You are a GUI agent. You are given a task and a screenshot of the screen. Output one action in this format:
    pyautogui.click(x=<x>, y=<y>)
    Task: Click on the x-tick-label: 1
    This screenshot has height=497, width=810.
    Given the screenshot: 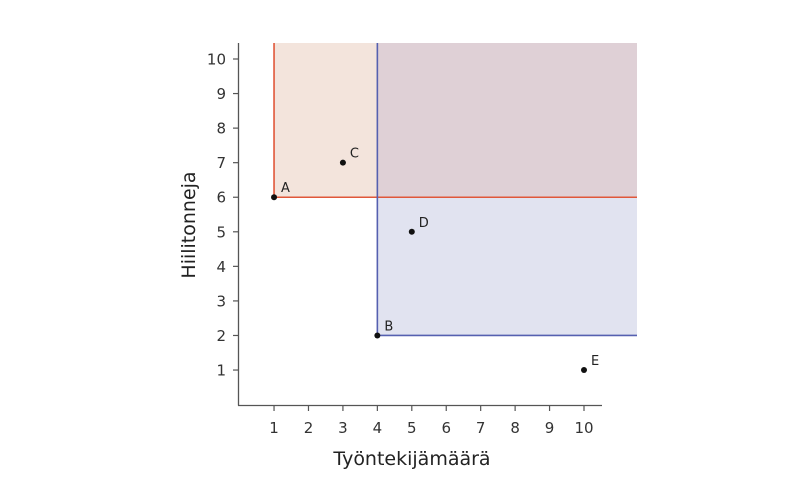 What is the action you would take?
    pyautogui.click(x=274, y=428)
    